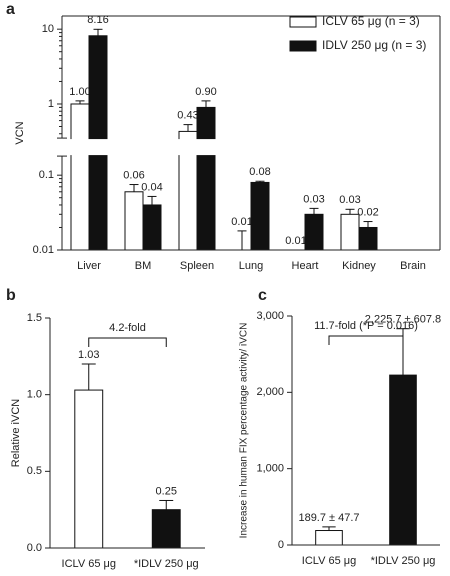 The width and height of the screenshot is (450, 576). Describe the element at coordinates (97, 20) in the screenshot. I see `value-label: 8.16` at that location.